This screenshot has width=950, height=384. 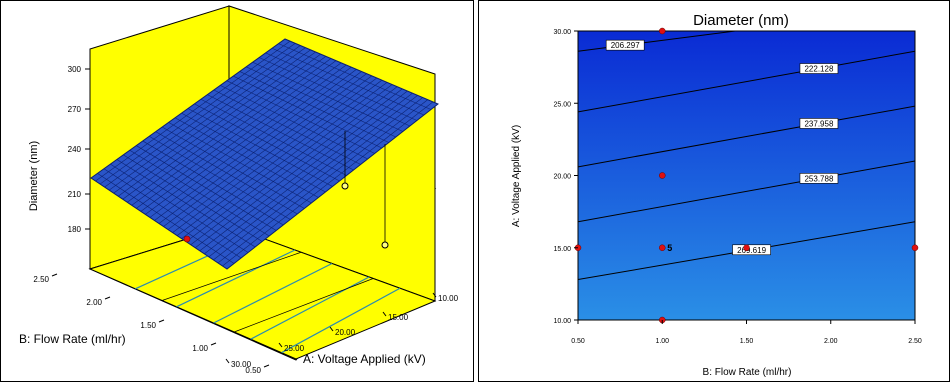 What do you see at coordinates (75, 109) in the screenshot?
I see `z-tick-label: 270` at bounding box center [75, 109].